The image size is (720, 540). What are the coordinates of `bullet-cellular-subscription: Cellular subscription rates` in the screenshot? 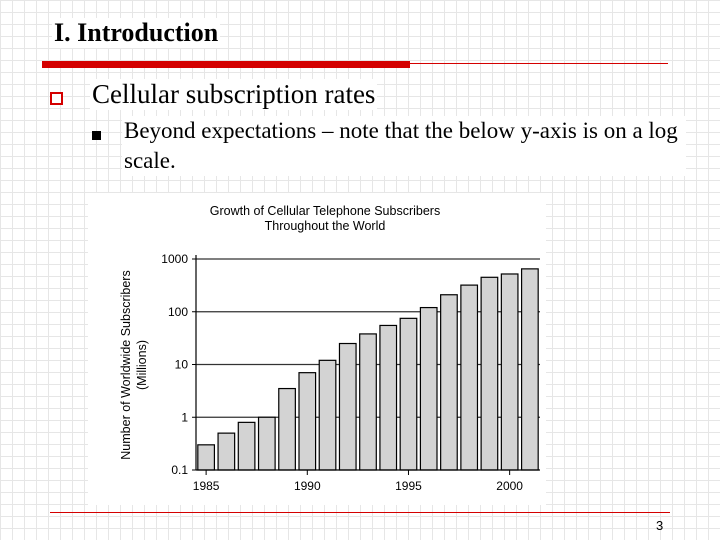 It's located at (234, 94).